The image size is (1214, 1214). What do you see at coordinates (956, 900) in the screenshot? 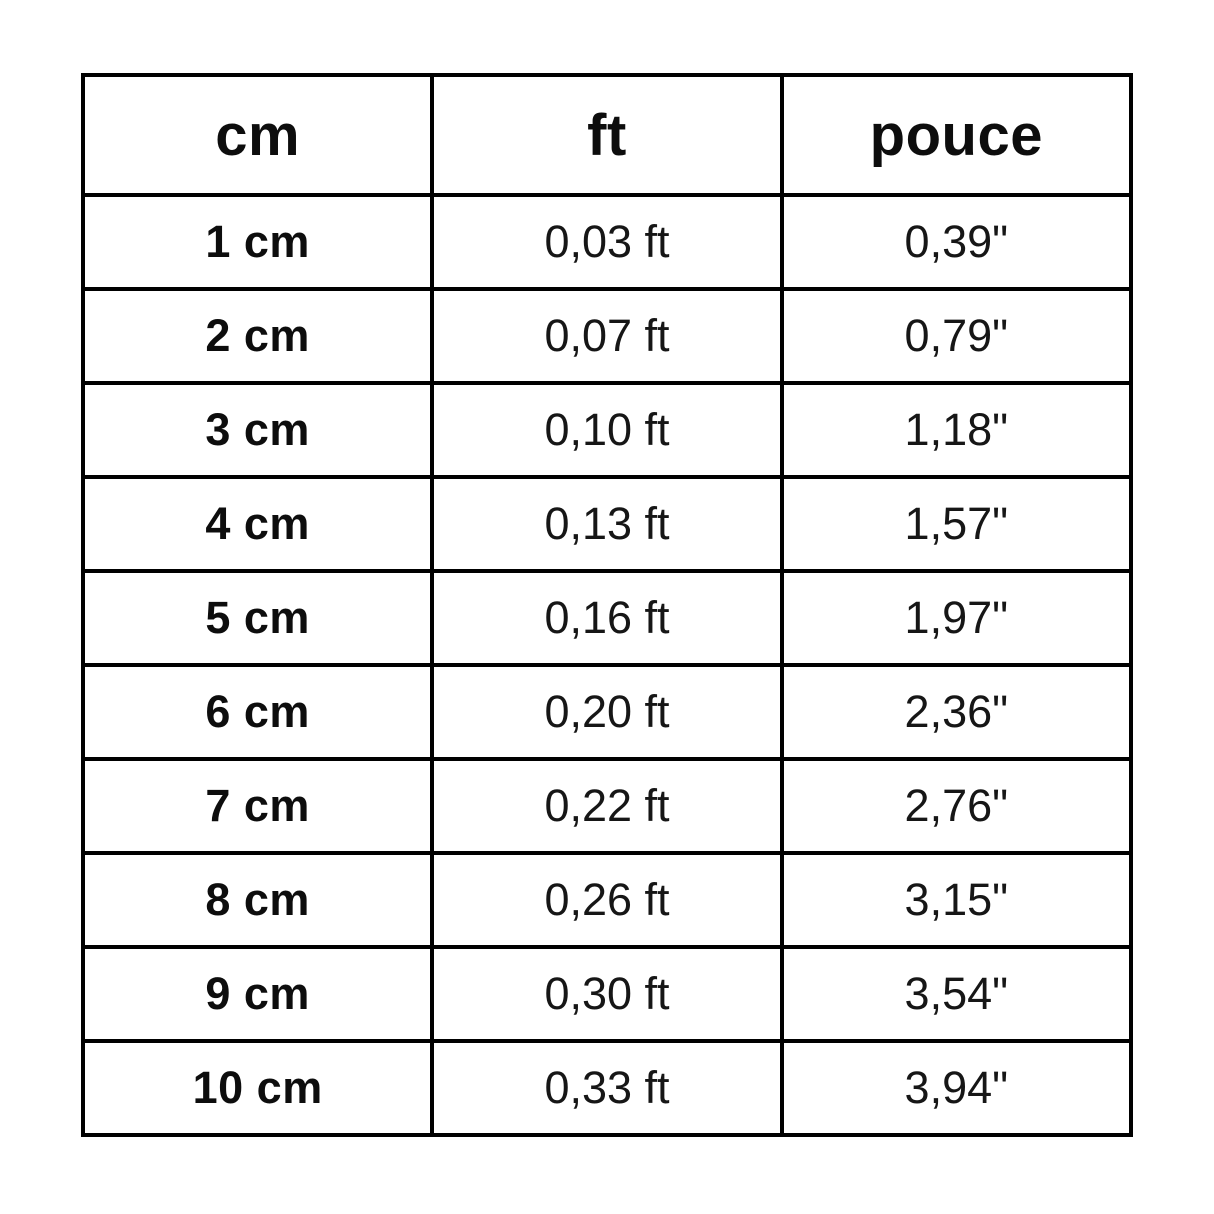
I see `cell-pouce: 3,15"` at bounding box center [956, 900].